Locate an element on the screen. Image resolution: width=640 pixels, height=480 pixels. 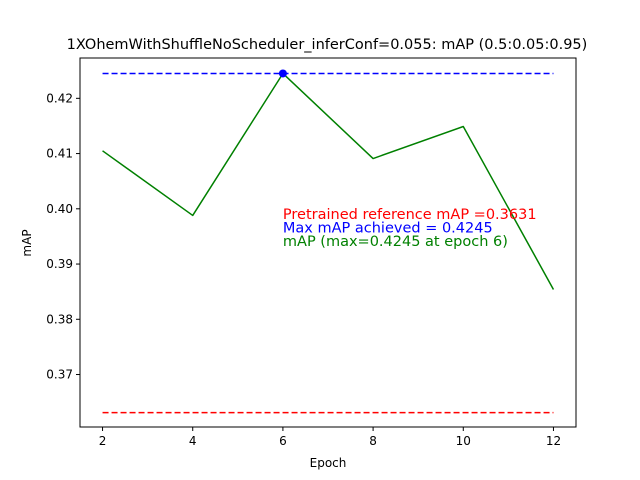
y-tick-label: 0.39 is located at coordinates (59, 264).